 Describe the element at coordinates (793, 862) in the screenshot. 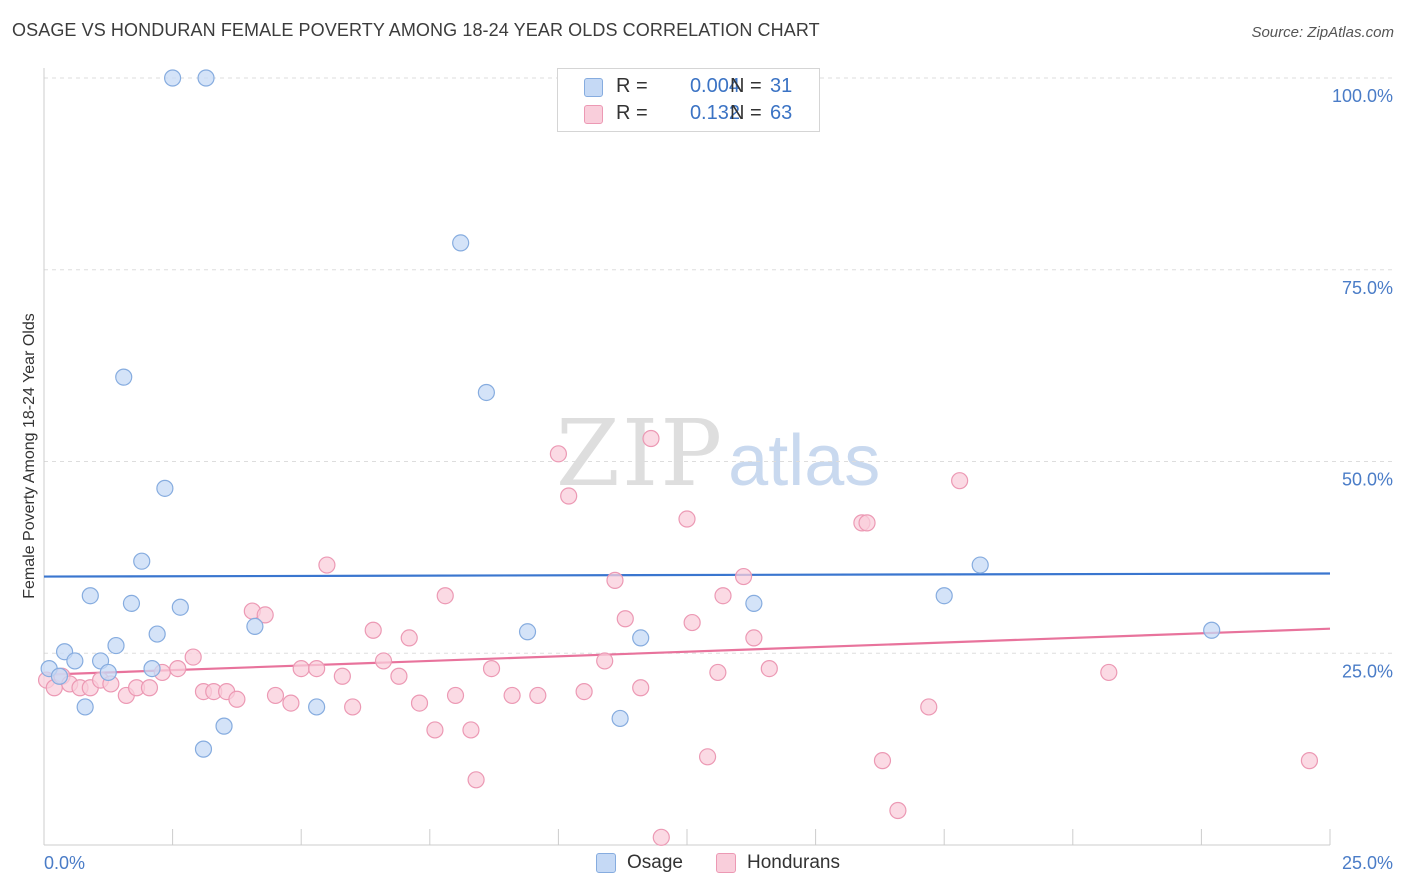

I see `hondurans-legend-label: Hondurans` at that location.